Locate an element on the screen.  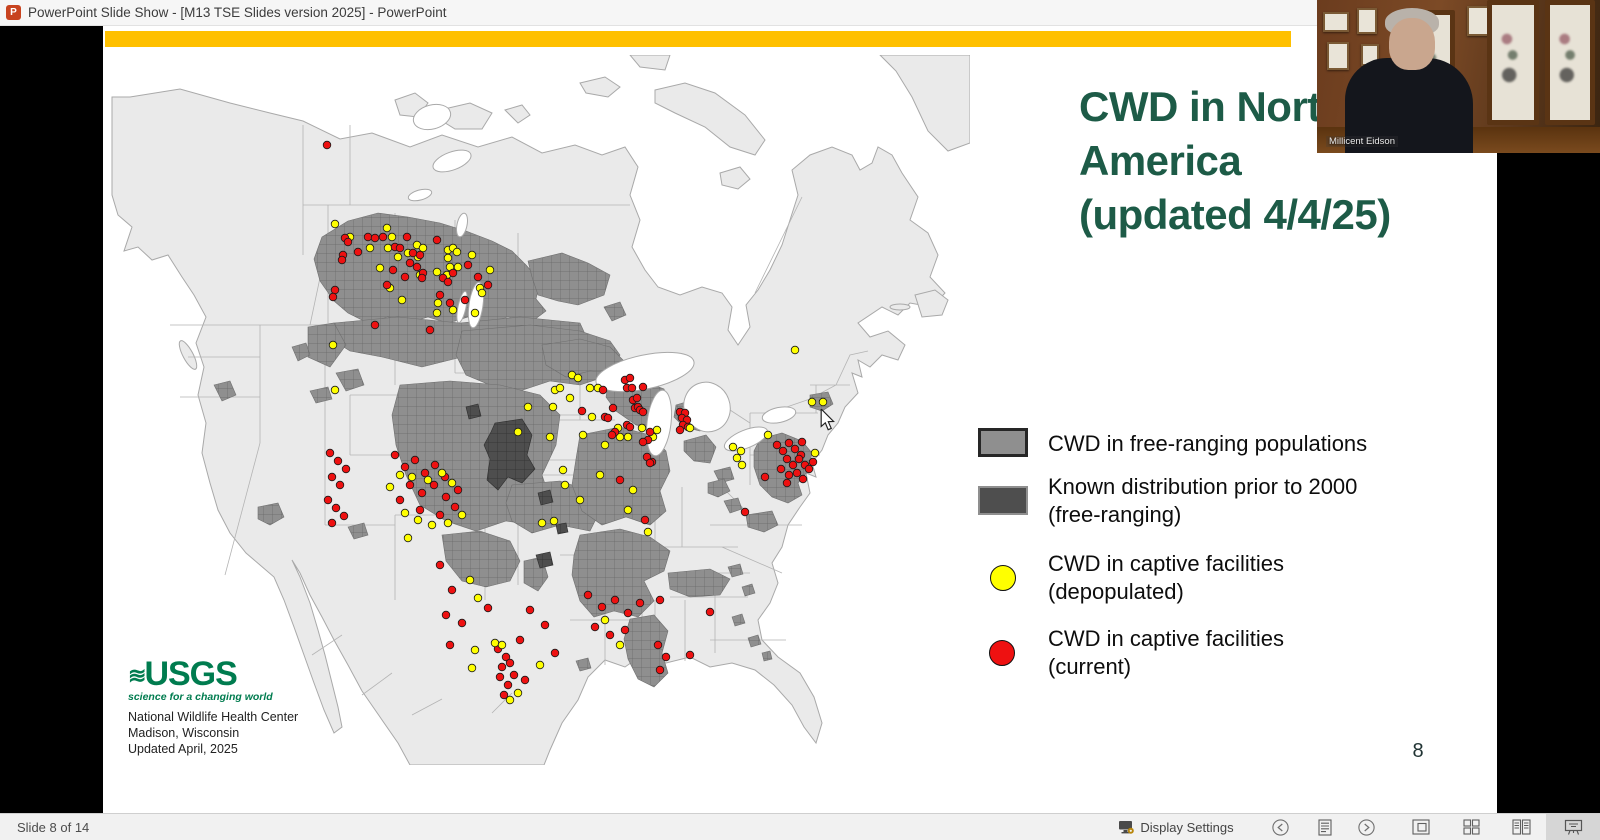
legend-label-captive-current-line2: (current) is located at coordinates (1090, 666).